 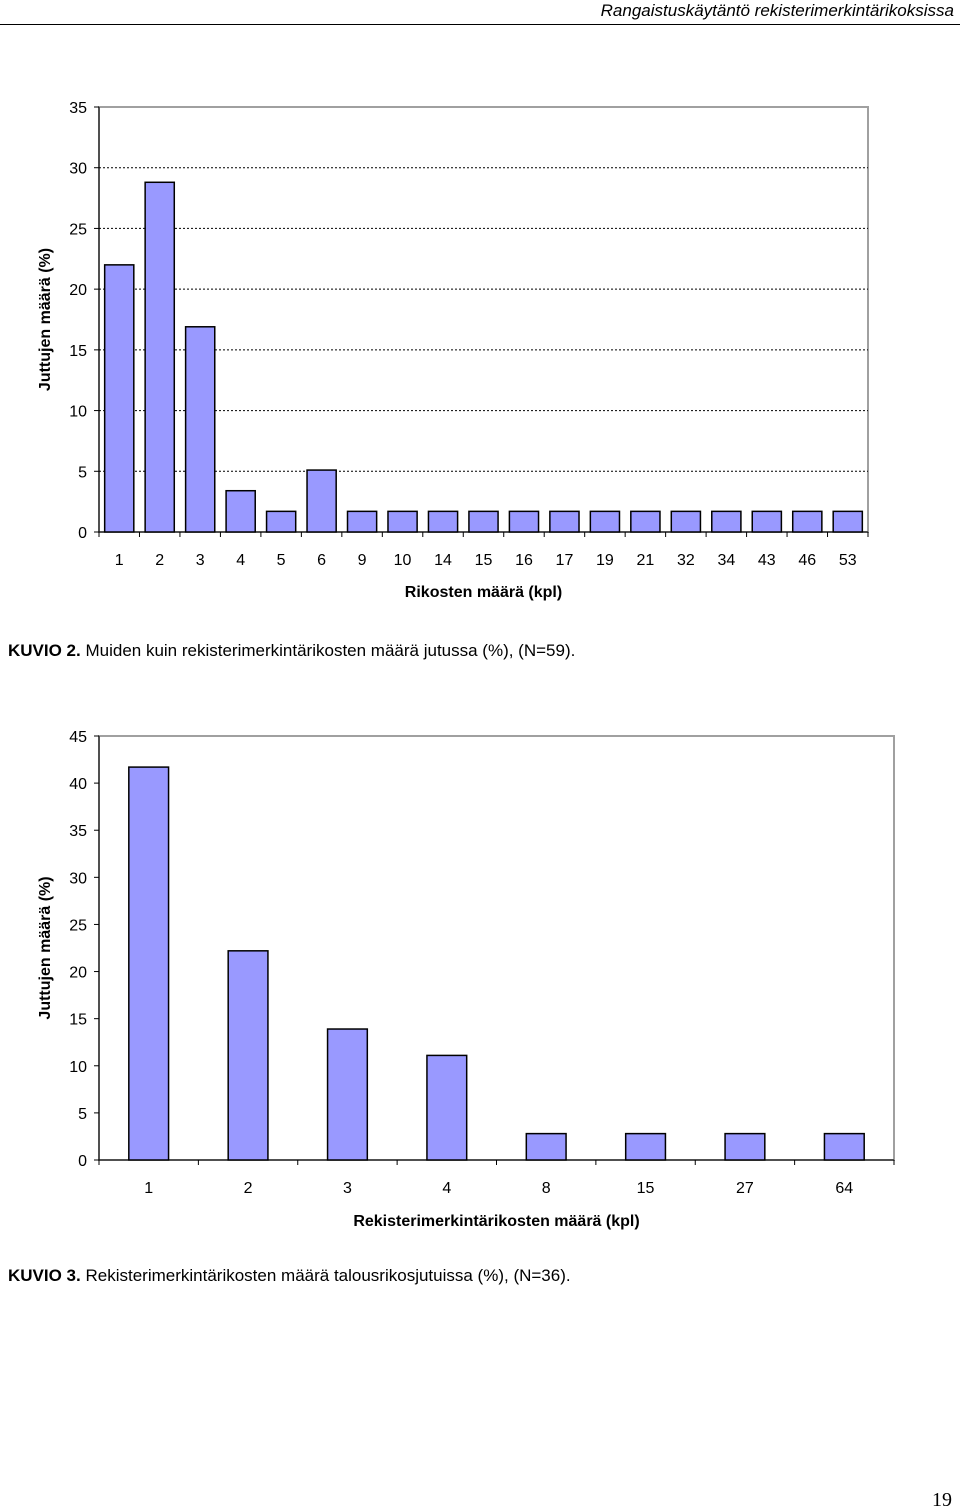 I want to click on x-tick-label: 10, so click(x=403, y=560).